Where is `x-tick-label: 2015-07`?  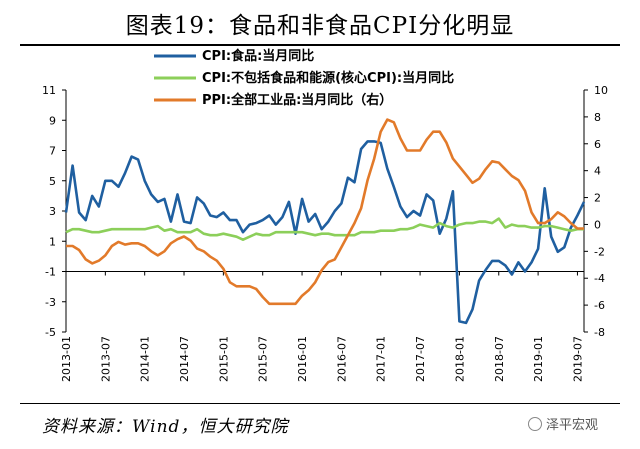
x-tick-label: 2015-07 is located at coordinates (263, 359).